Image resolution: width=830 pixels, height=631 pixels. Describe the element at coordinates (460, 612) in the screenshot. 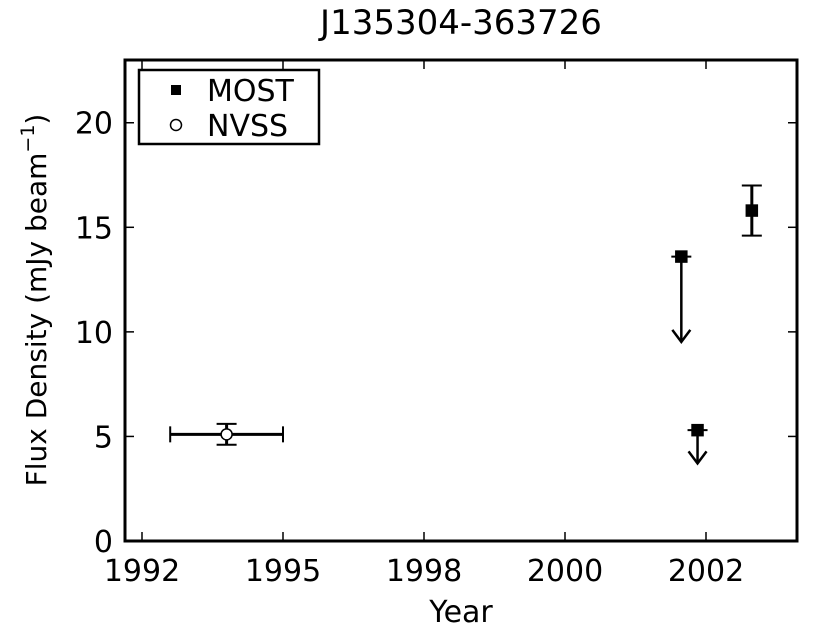

I see `x-axis-label: Year` at that location.